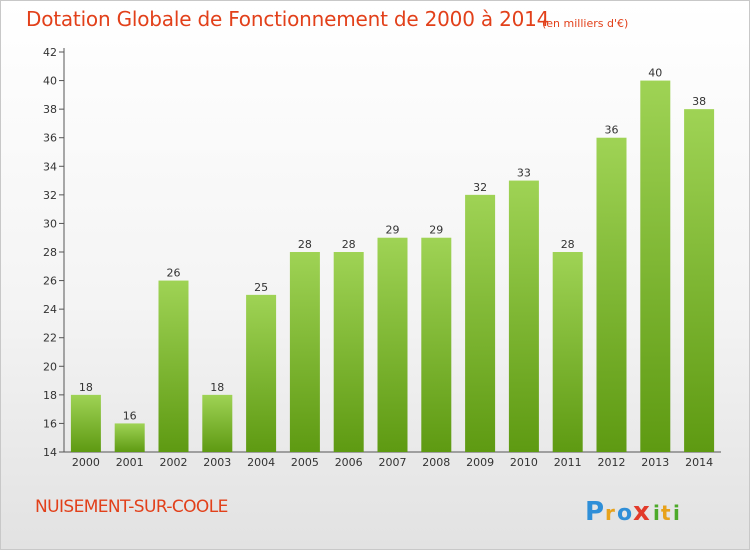 Image resolution: width=750 pixels, height=550 pixels. Describe the element at coordinates (131, 507) in the screenshot. I see `commune-name: NUISEMENT-SUR-COOLE` at that location.